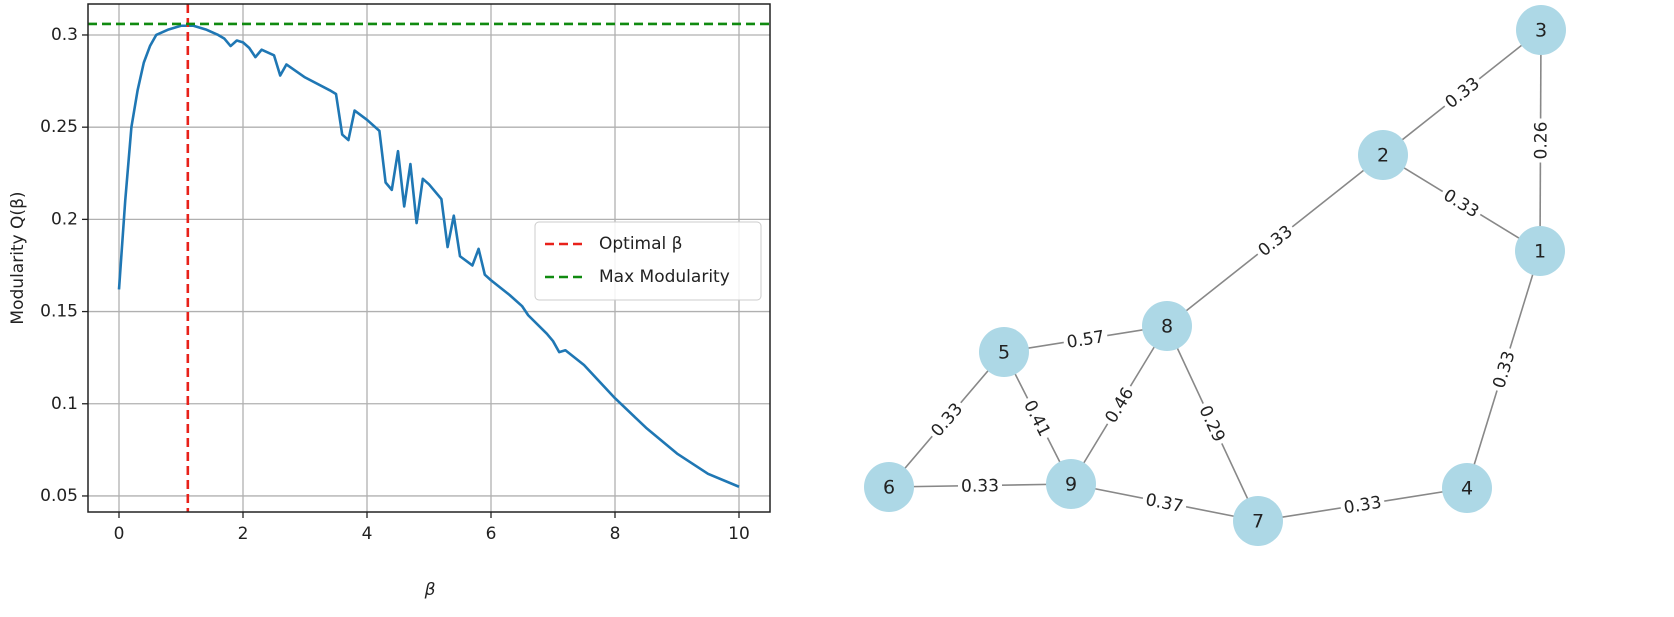  What do you see at coordinates (739, 534) in the screenshot?
I see `x-tick-label: 10` at bounding box center [739, 534].